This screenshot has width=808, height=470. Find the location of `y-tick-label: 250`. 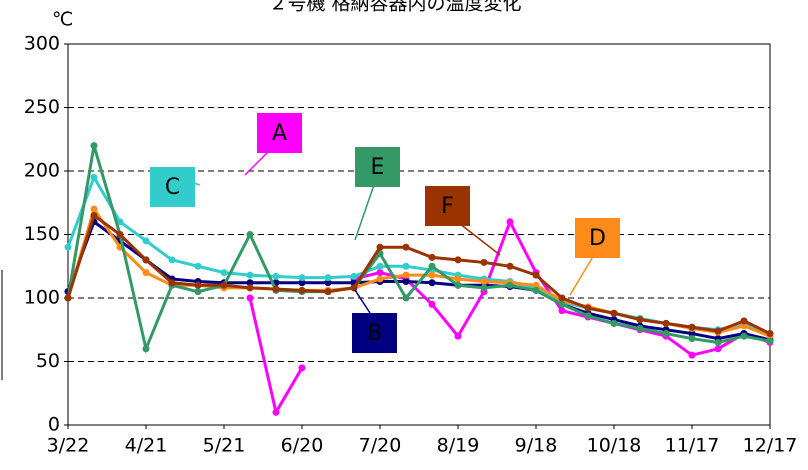

y-tick-label: 250 is located at coordinates (42, 107).